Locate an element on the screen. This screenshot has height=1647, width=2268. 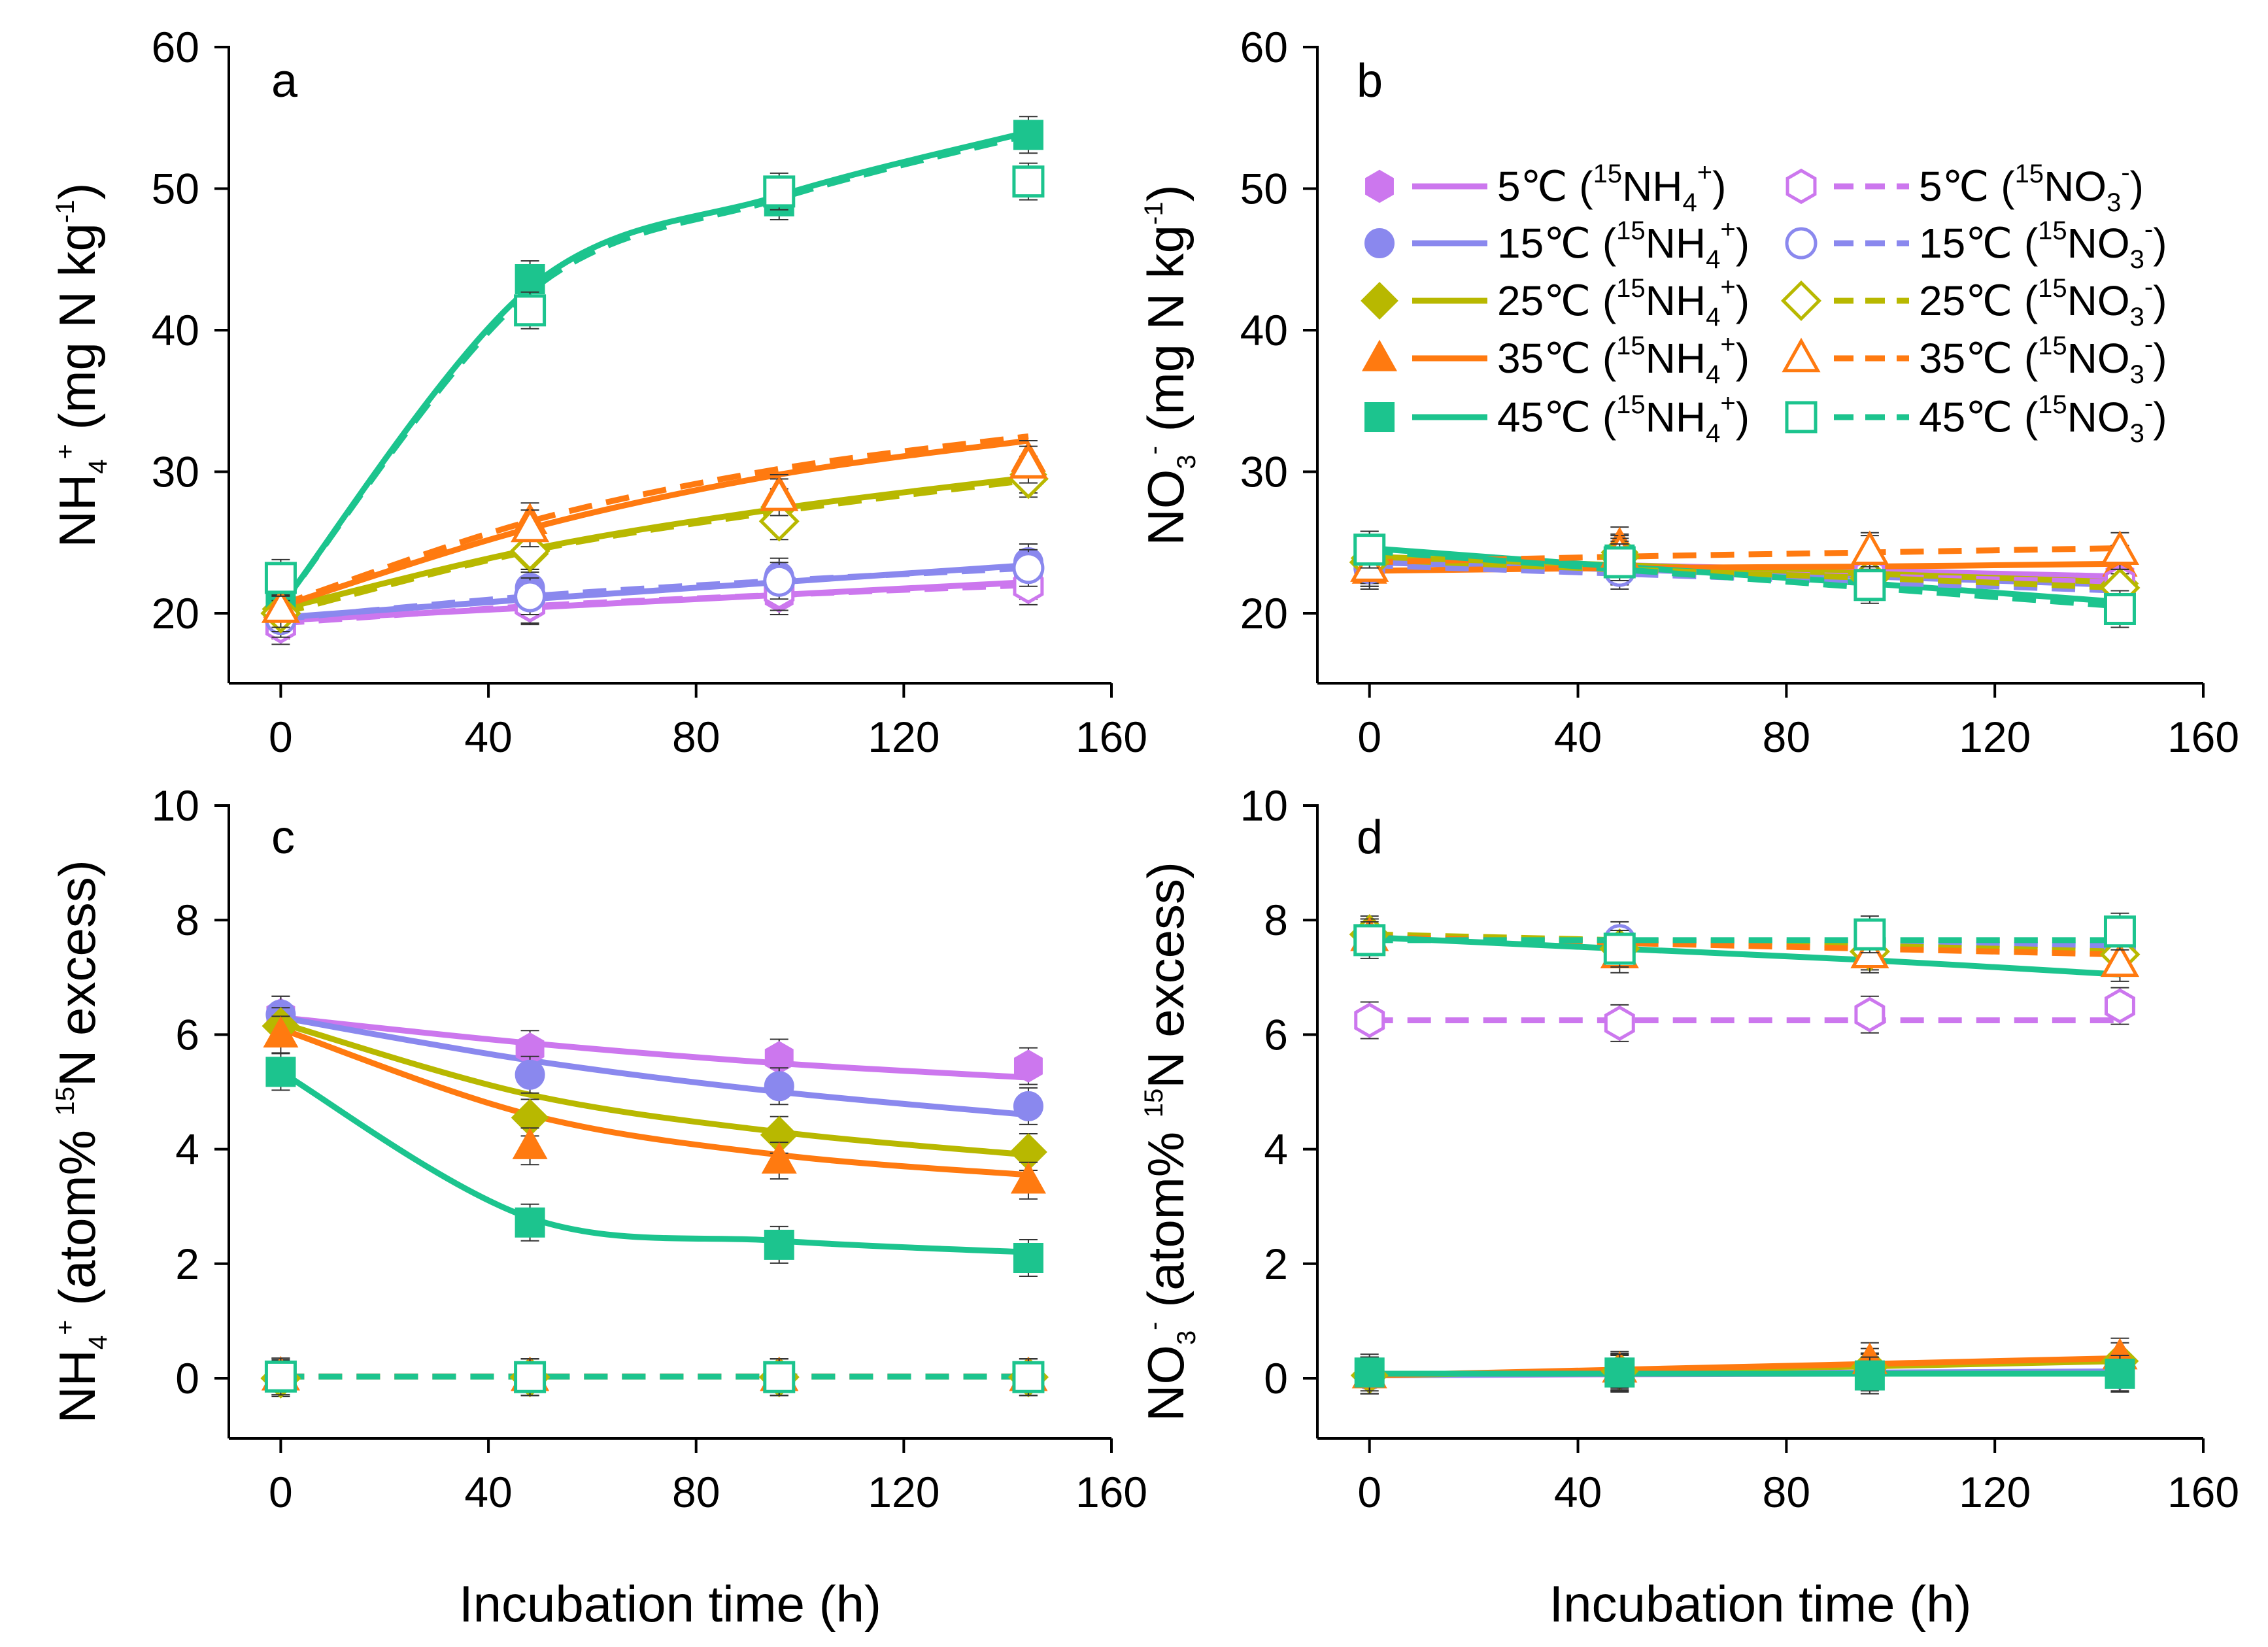
x-tick-label: 160 is located at coordinates (2203, 737).